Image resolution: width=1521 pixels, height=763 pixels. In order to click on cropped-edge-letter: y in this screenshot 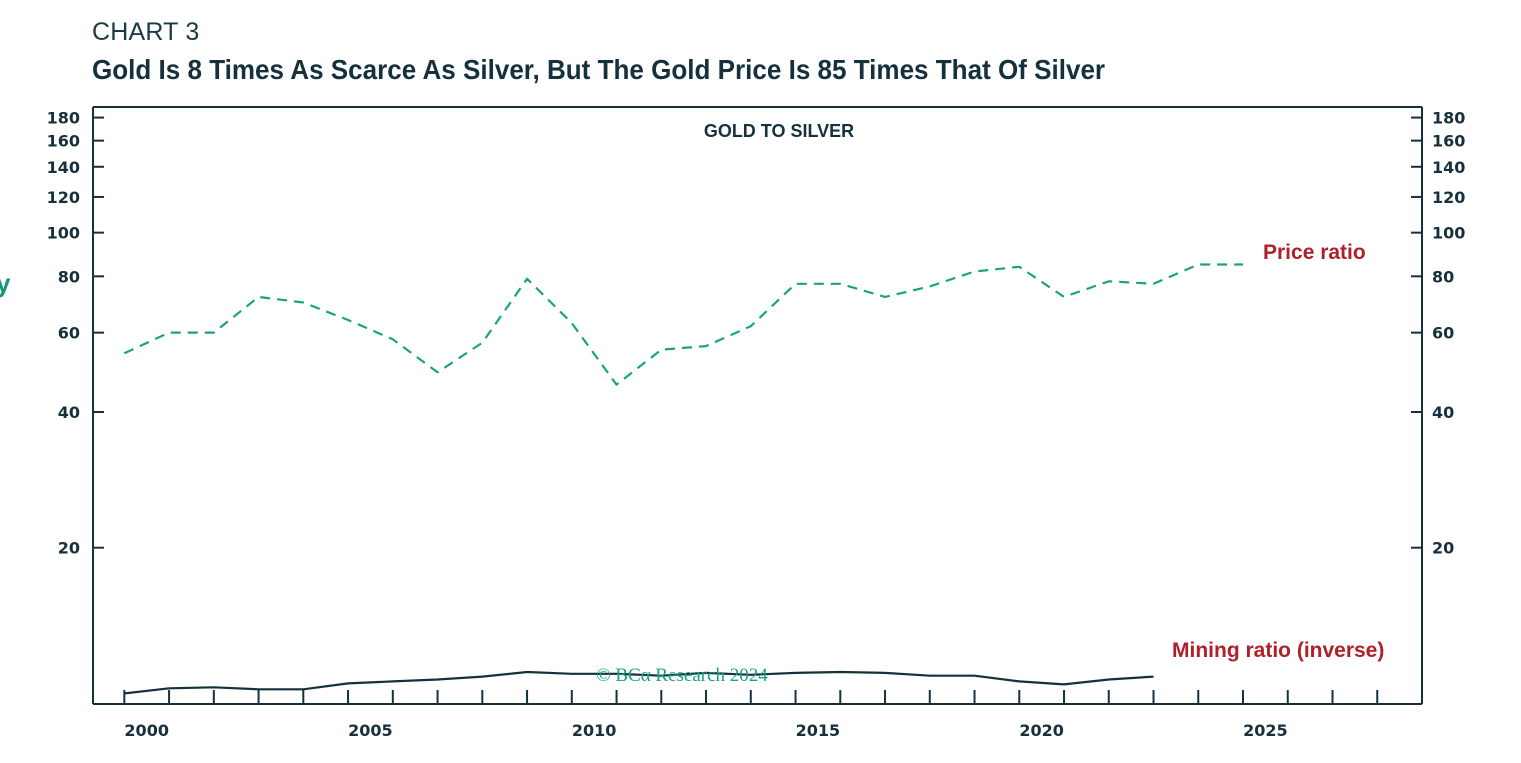, I will do `click(5, 283)`.